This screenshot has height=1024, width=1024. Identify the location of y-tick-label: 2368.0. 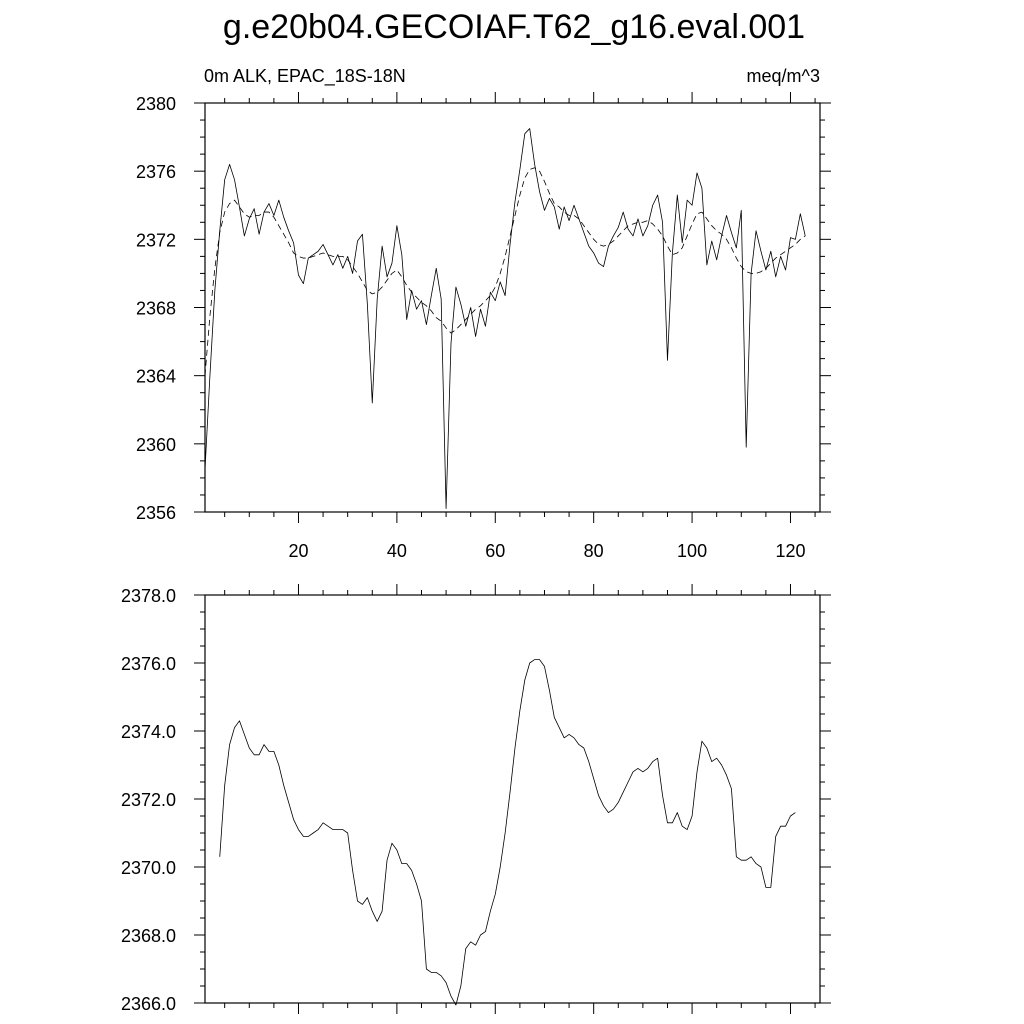
(148, 936).